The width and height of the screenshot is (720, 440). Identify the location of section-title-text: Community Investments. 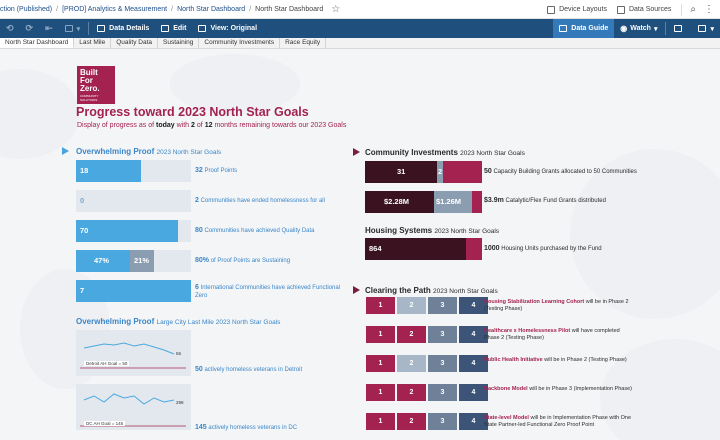
(411, 152).